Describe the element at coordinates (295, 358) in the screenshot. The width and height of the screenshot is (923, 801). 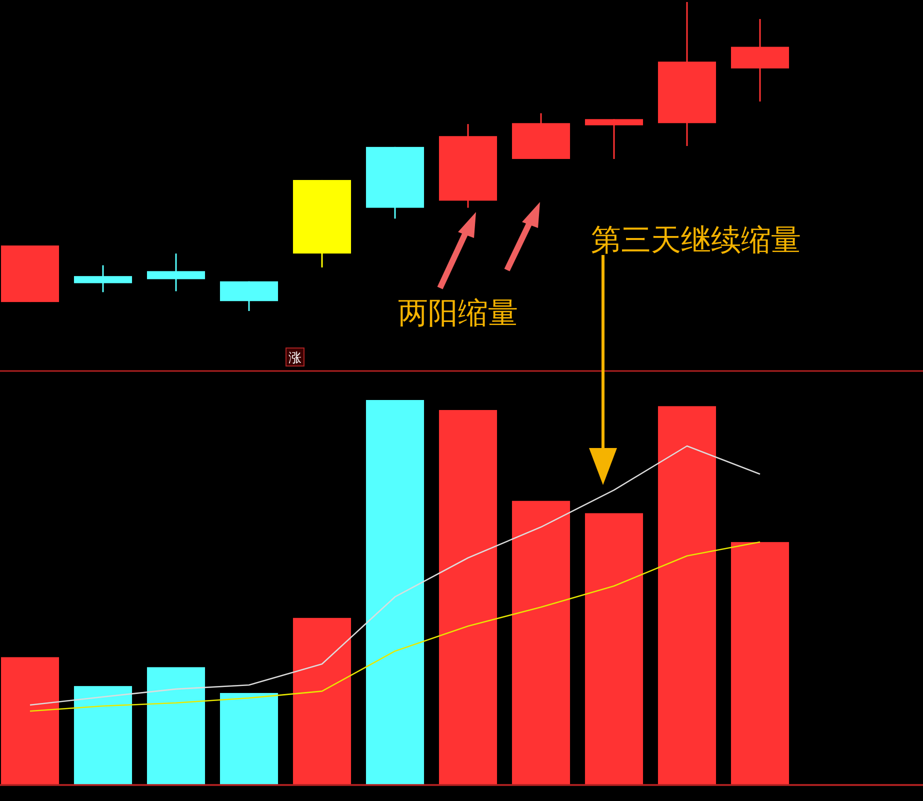
I see `text: 涨` at that location.